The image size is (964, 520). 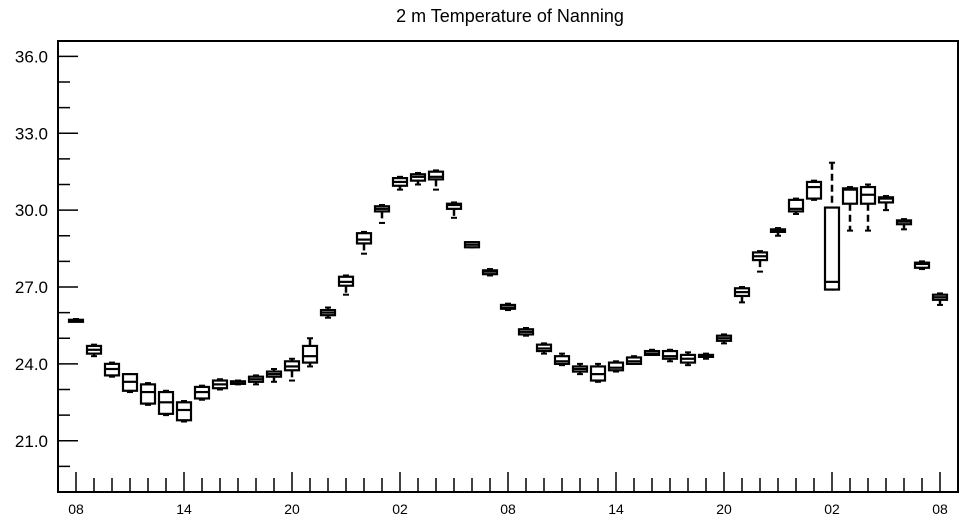 I want to click on y-tick-label: 27.0, so click(x=31, y=287).